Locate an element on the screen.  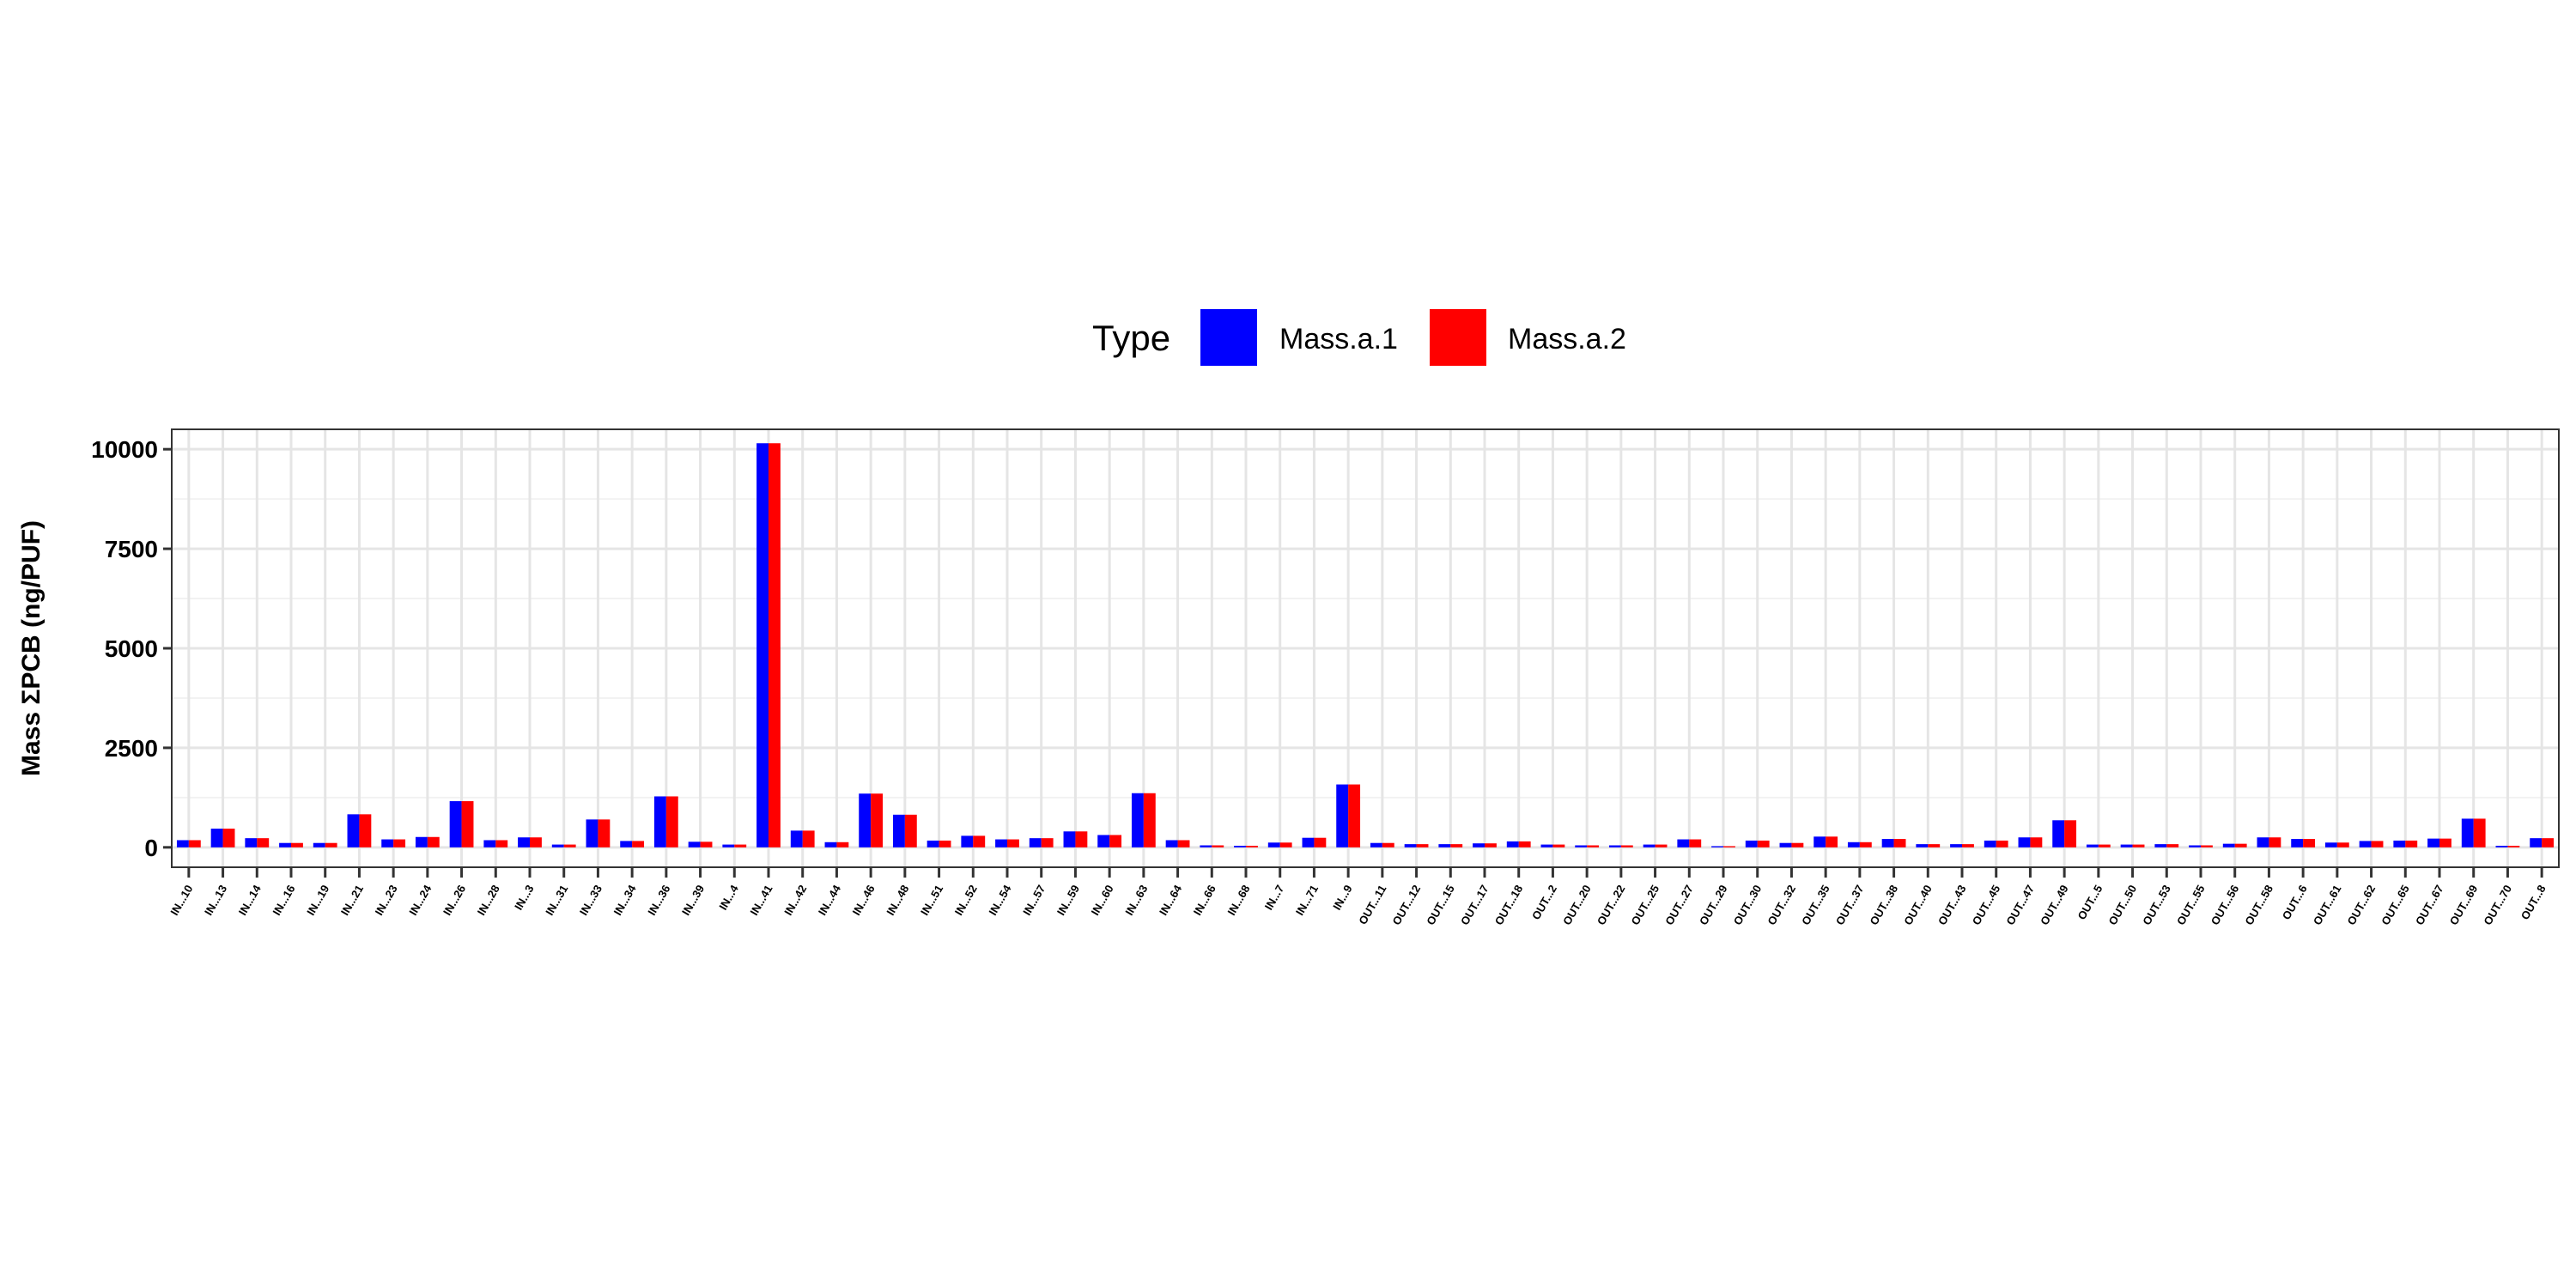
x-tick-label: IN...36 is located at coordinates (658, 900).